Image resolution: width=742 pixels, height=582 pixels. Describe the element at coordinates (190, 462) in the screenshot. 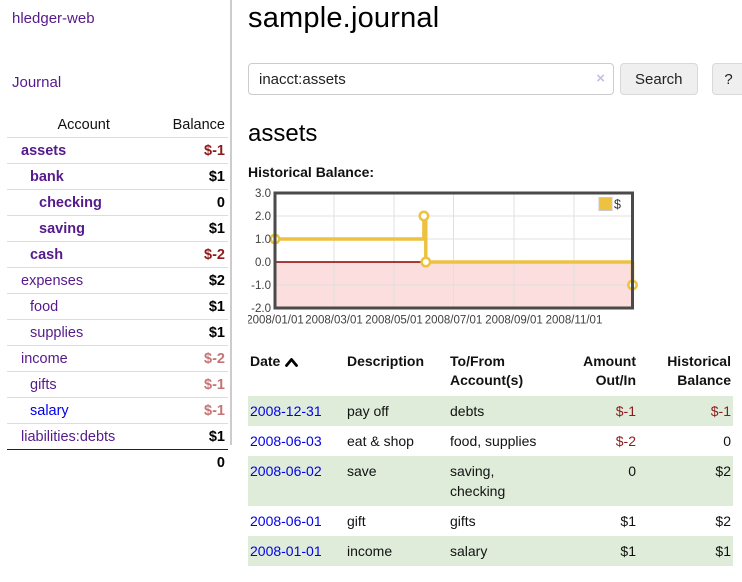

I see `accounts-total-value: 0` at that location.